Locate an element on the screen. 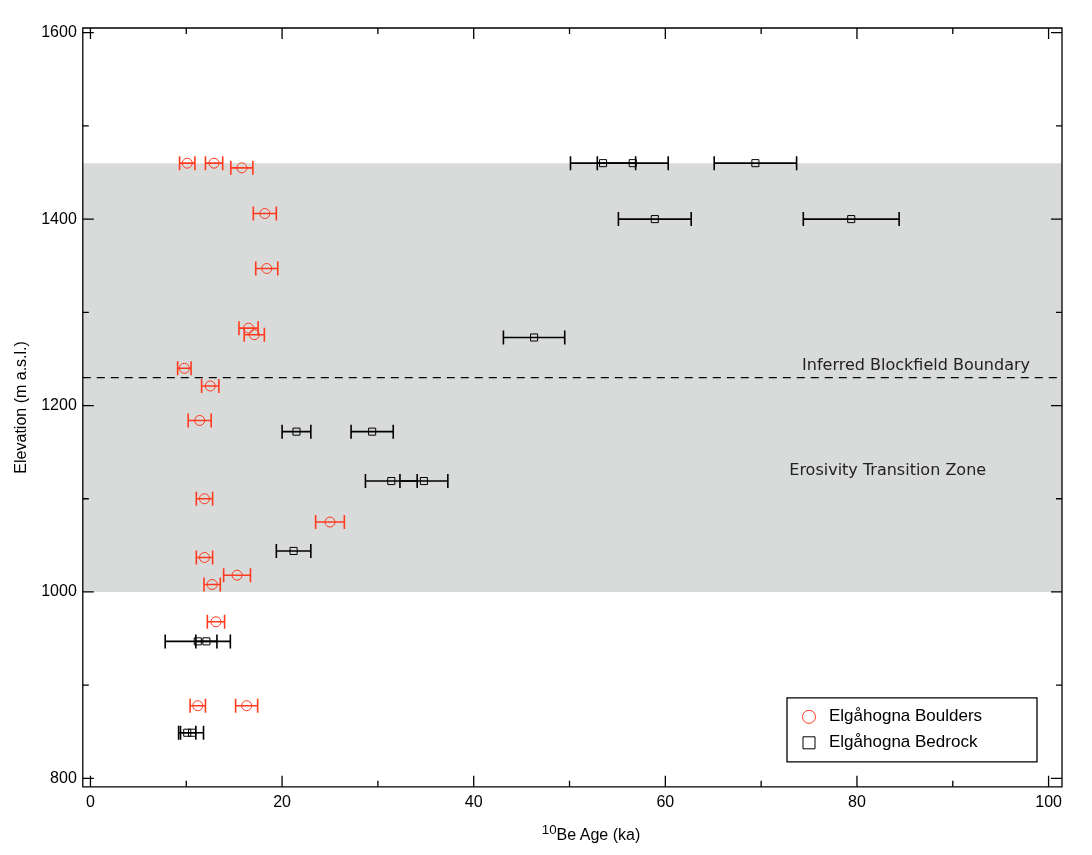 This screenshot has width=1092, height=855. y-tick-label: 1400 is located at coordinates (59, 218).